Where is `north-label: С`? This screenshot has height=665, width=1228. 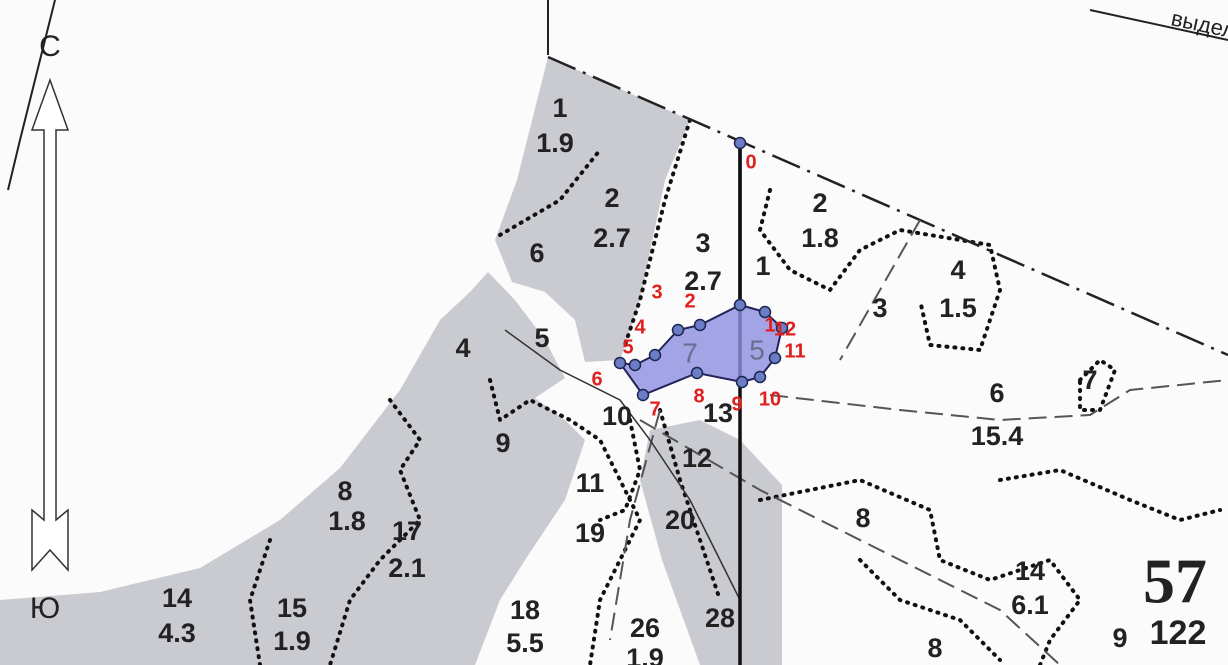
north-label: С is located at coordinates (50, 46).